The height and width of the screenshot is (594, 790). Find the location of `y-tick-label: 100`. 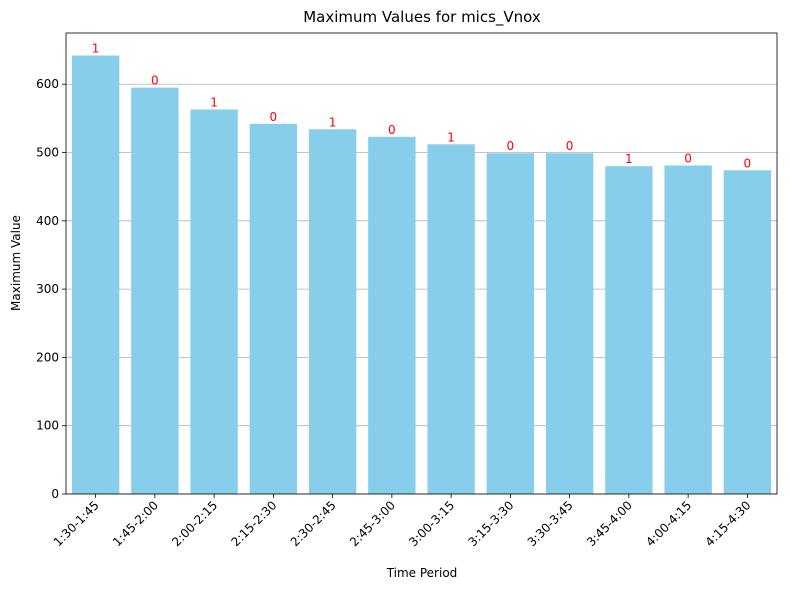

y-tick-label: 100 is located at coordinates (47, 426).